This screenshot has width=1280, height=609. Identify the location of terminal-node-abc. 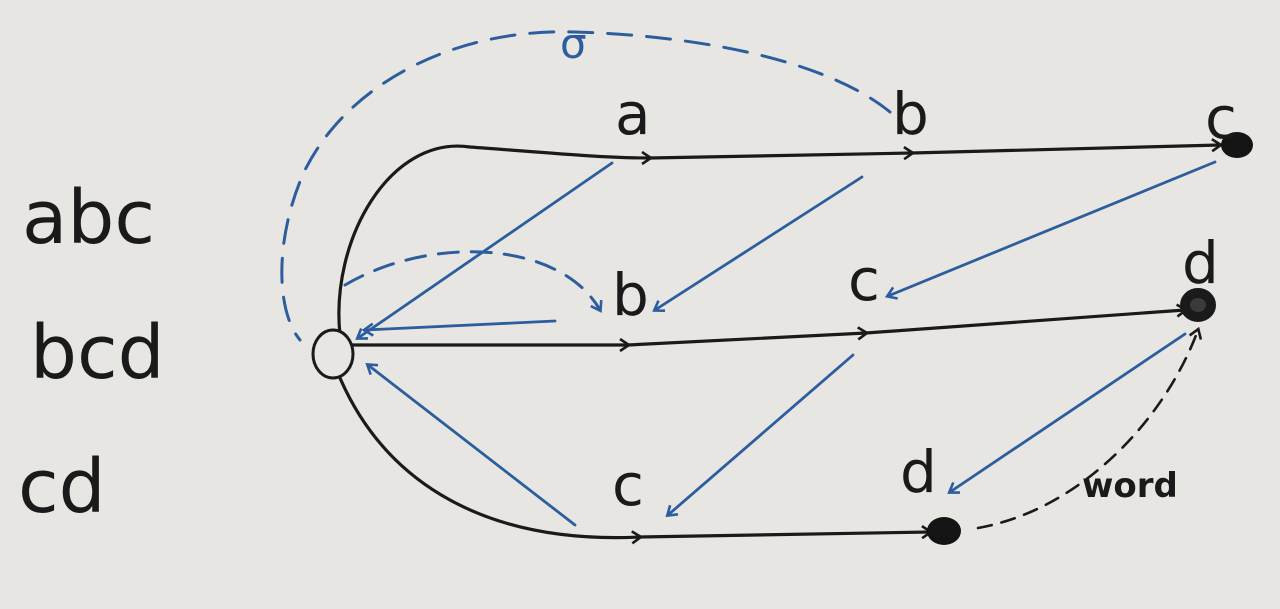
(1237, 145).